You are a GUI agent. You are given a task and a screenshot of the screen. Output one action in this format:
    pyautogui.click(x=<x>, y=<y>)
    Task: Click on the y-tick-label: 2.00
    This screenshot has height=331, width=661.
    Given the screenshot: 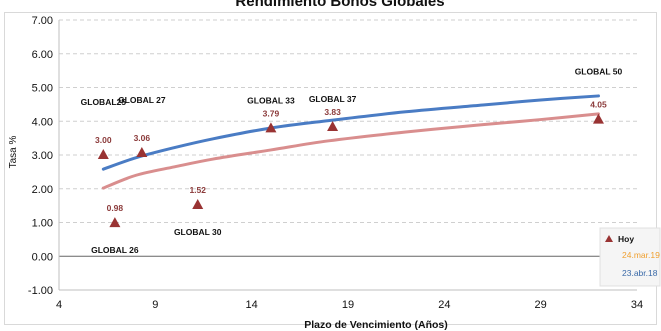 What is the action you would take?
    pyautogui.click(x=42, y=190)
    